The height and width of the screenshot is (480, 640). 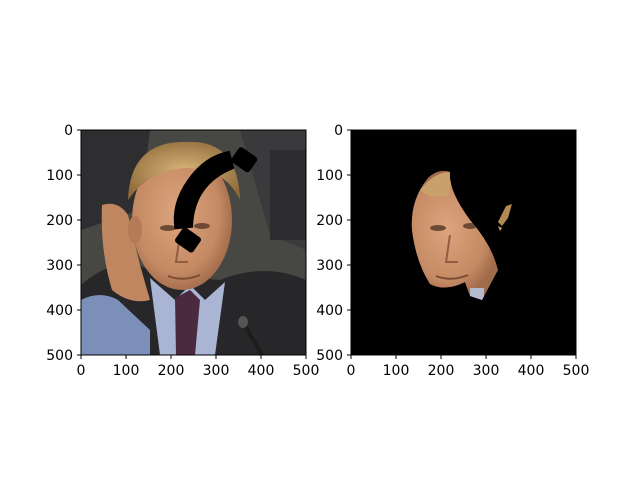 What do you see at coordinates (329, 176) in the screenshot?
I see `right-ytick-label: 100` at bounding box center [329, 176].